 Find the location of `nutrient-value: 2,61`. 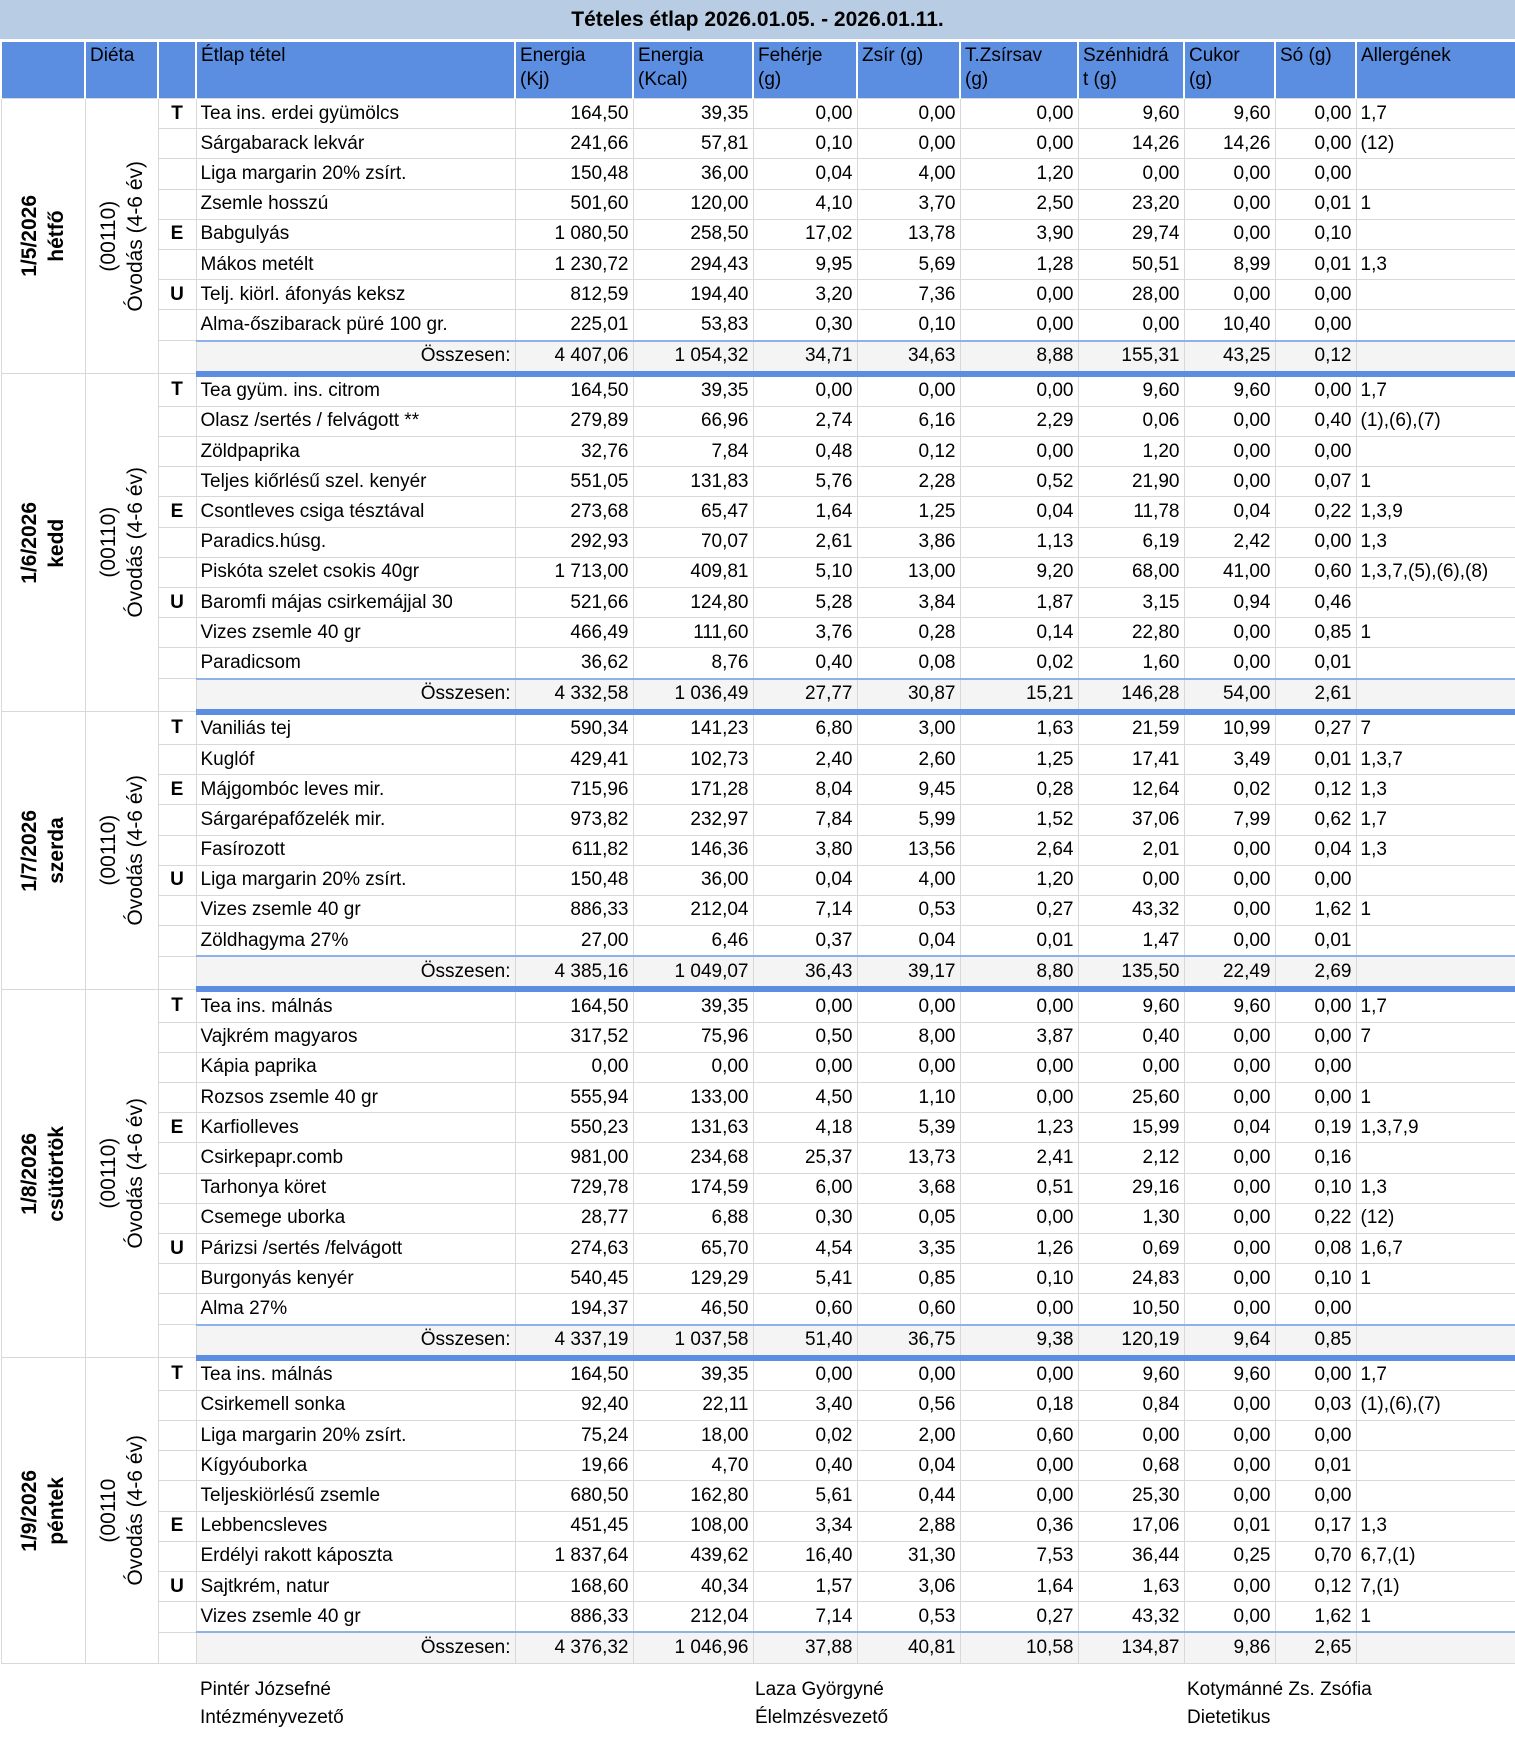

nutrient-value: 2,61 is located at coordinates (805, 542).